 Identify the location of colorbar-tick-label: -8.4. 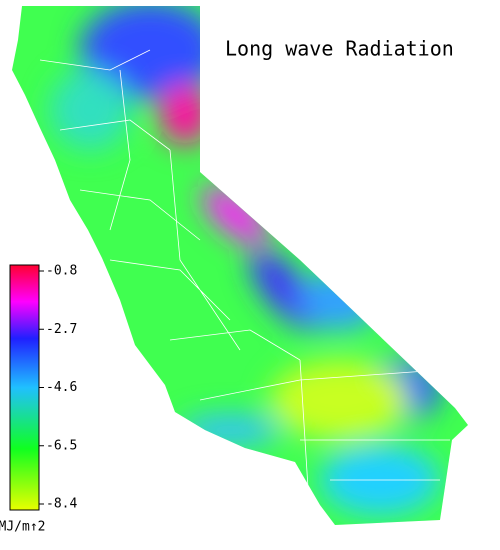
(61, 504).